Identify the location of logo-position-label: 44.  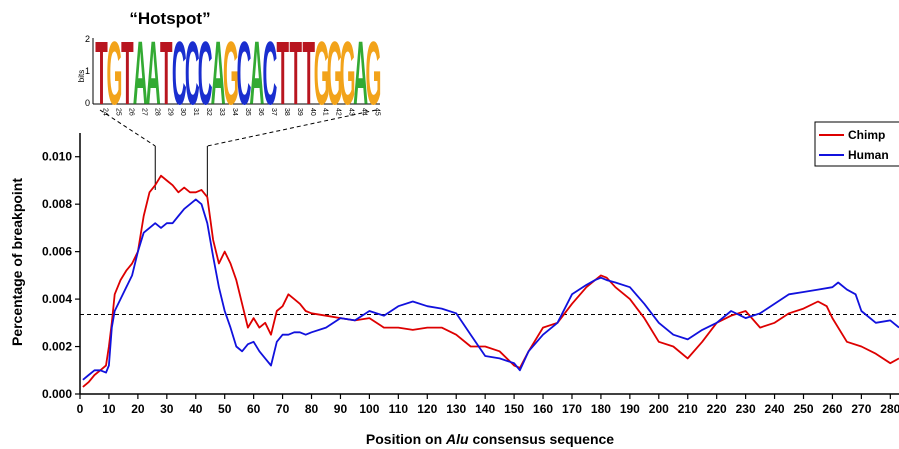
(364, 112).